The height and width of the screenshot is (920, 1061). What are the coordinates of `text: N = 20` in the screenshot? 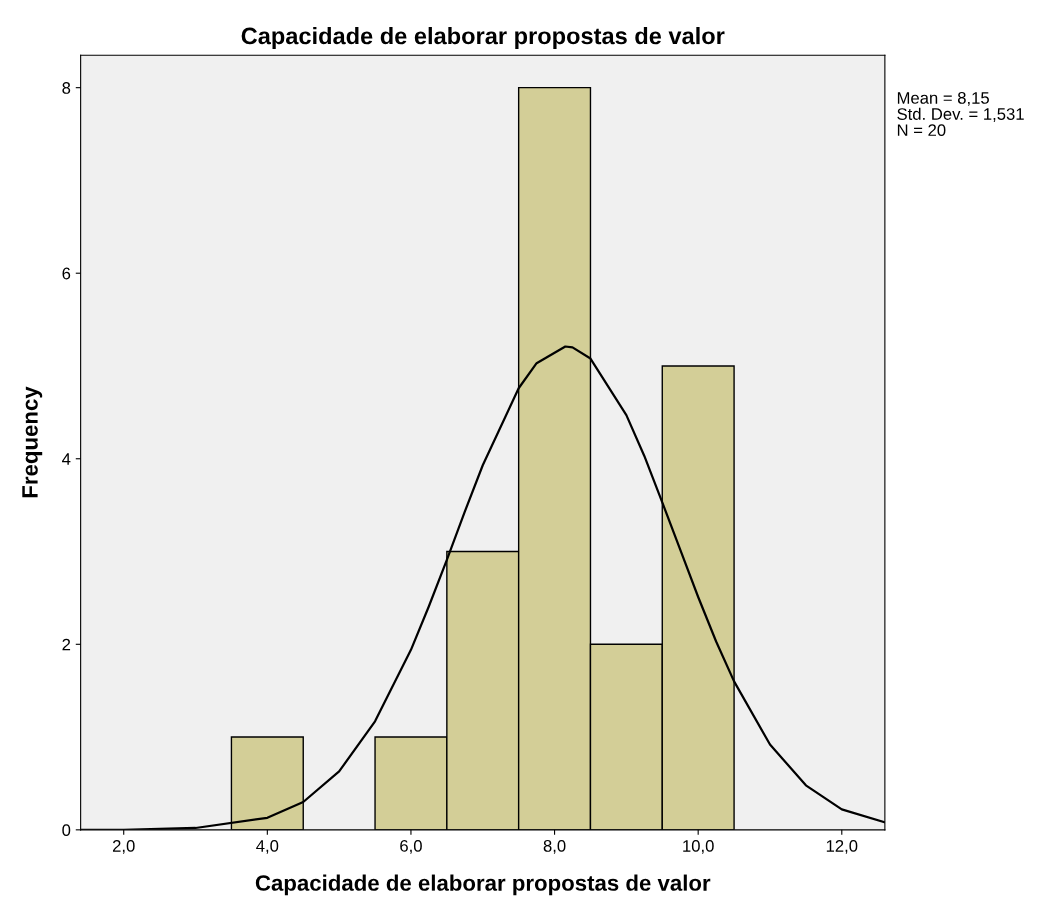 It's located at (921, 130).